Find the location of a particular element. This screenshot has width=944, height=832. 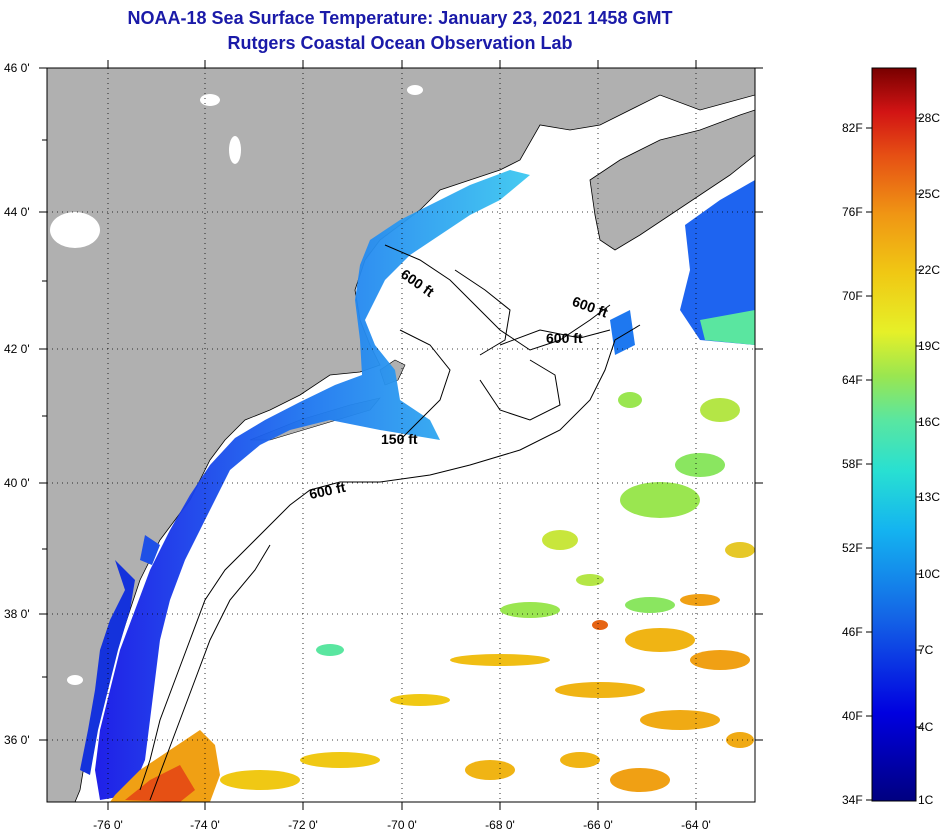

warm-hatteras is located at coordinates (165, 766).